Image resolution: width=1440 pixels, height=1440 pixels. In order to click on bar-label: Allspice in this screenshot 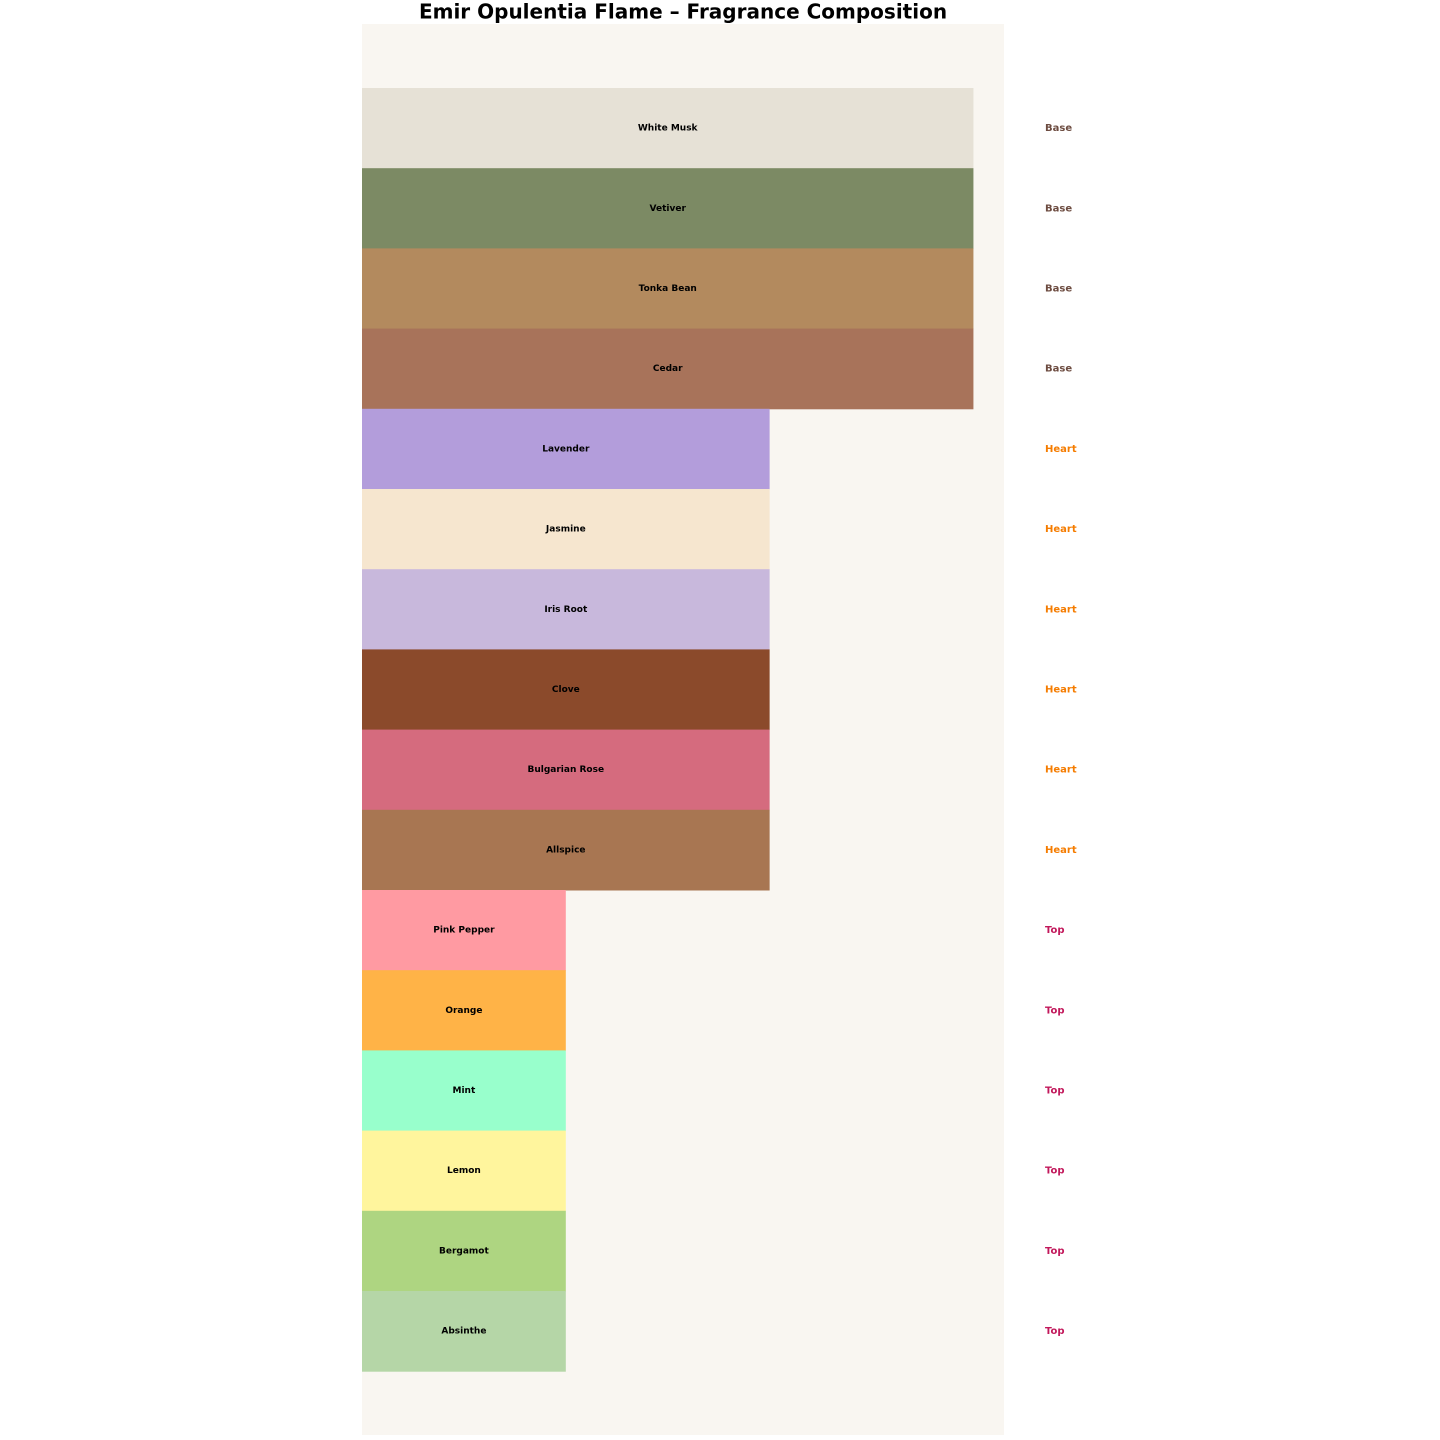, I will do `click(565, 850)`.